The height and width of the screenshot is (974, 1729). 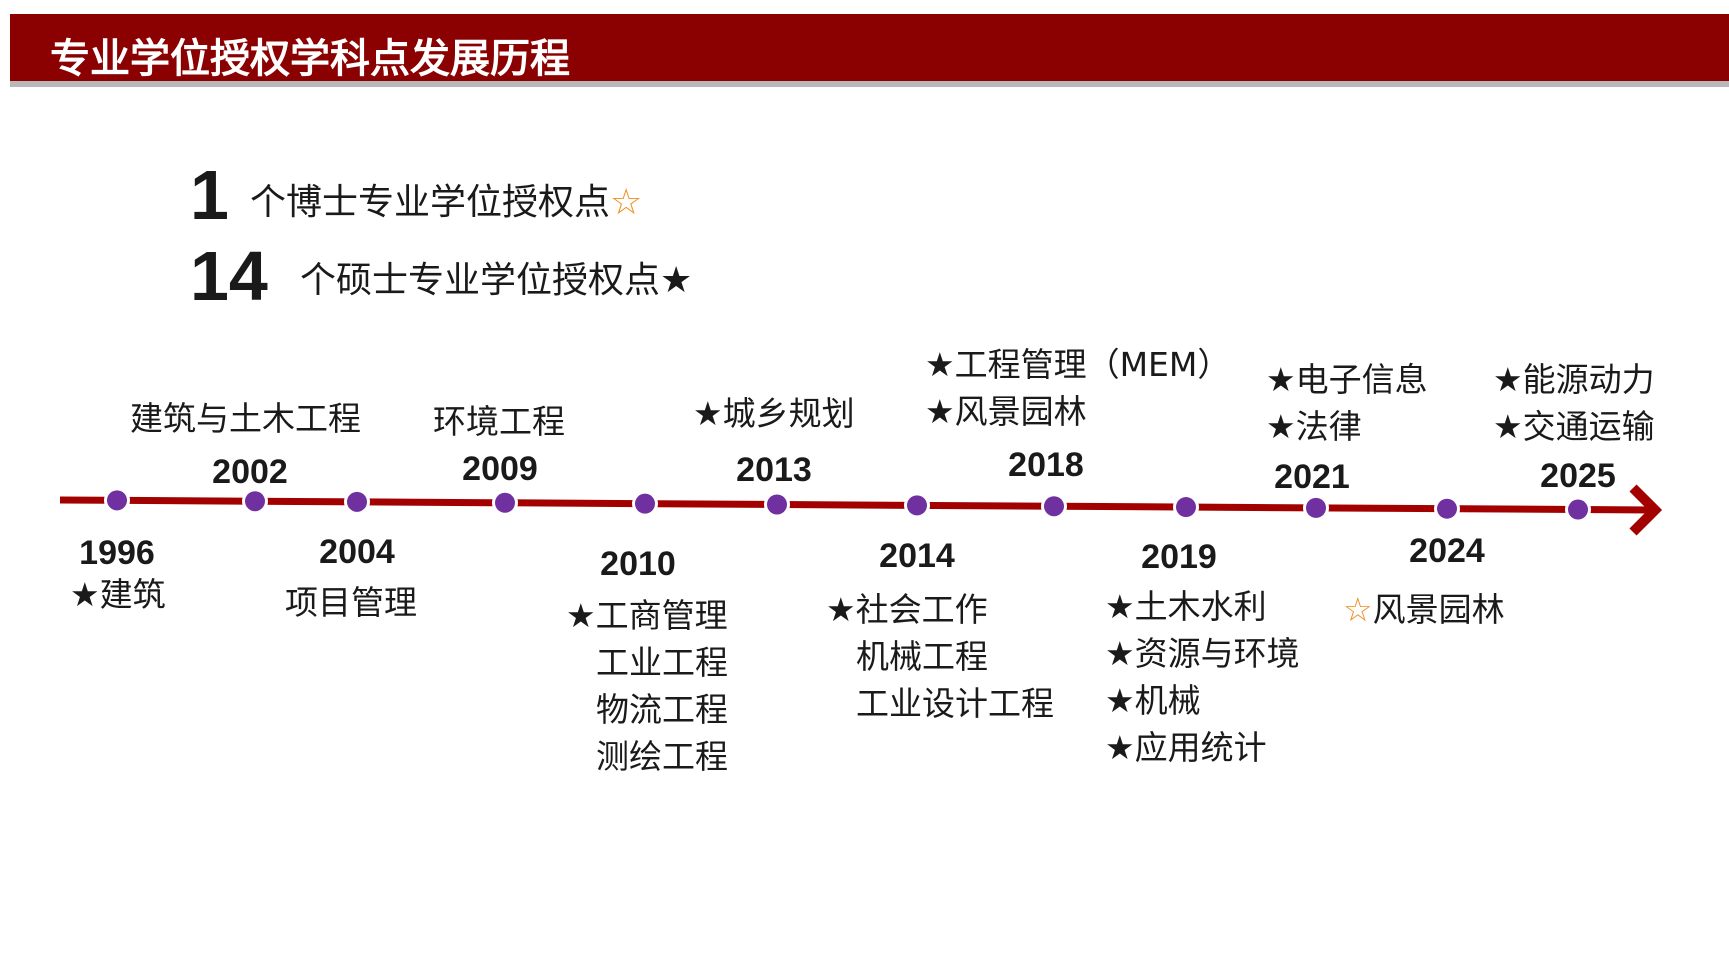 What do you see at coordinates (1646, 510) in the screenshot?
I see `arrow-head-icon` at bounding box center [1646, 510].